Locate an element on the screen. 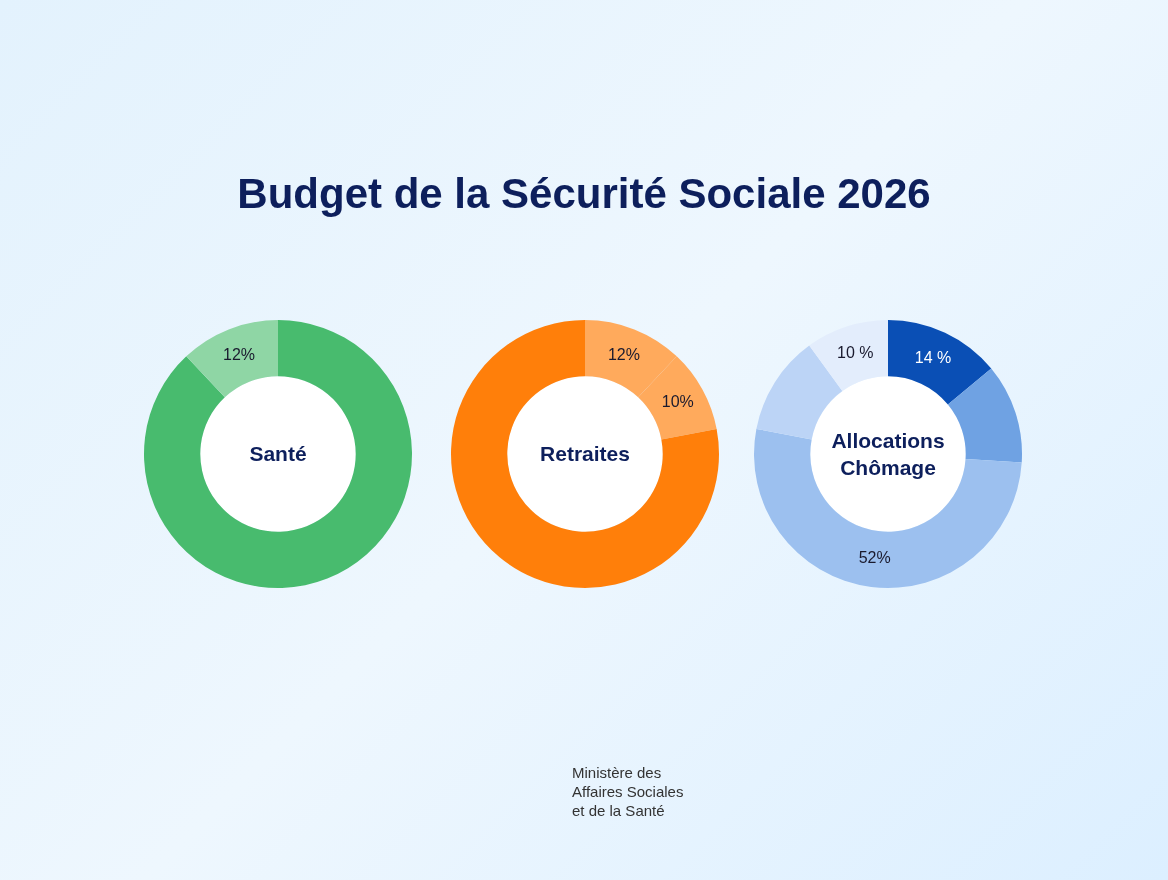 The image size is (1168, 880). text: Retraites is located at coordinates (585, 454).